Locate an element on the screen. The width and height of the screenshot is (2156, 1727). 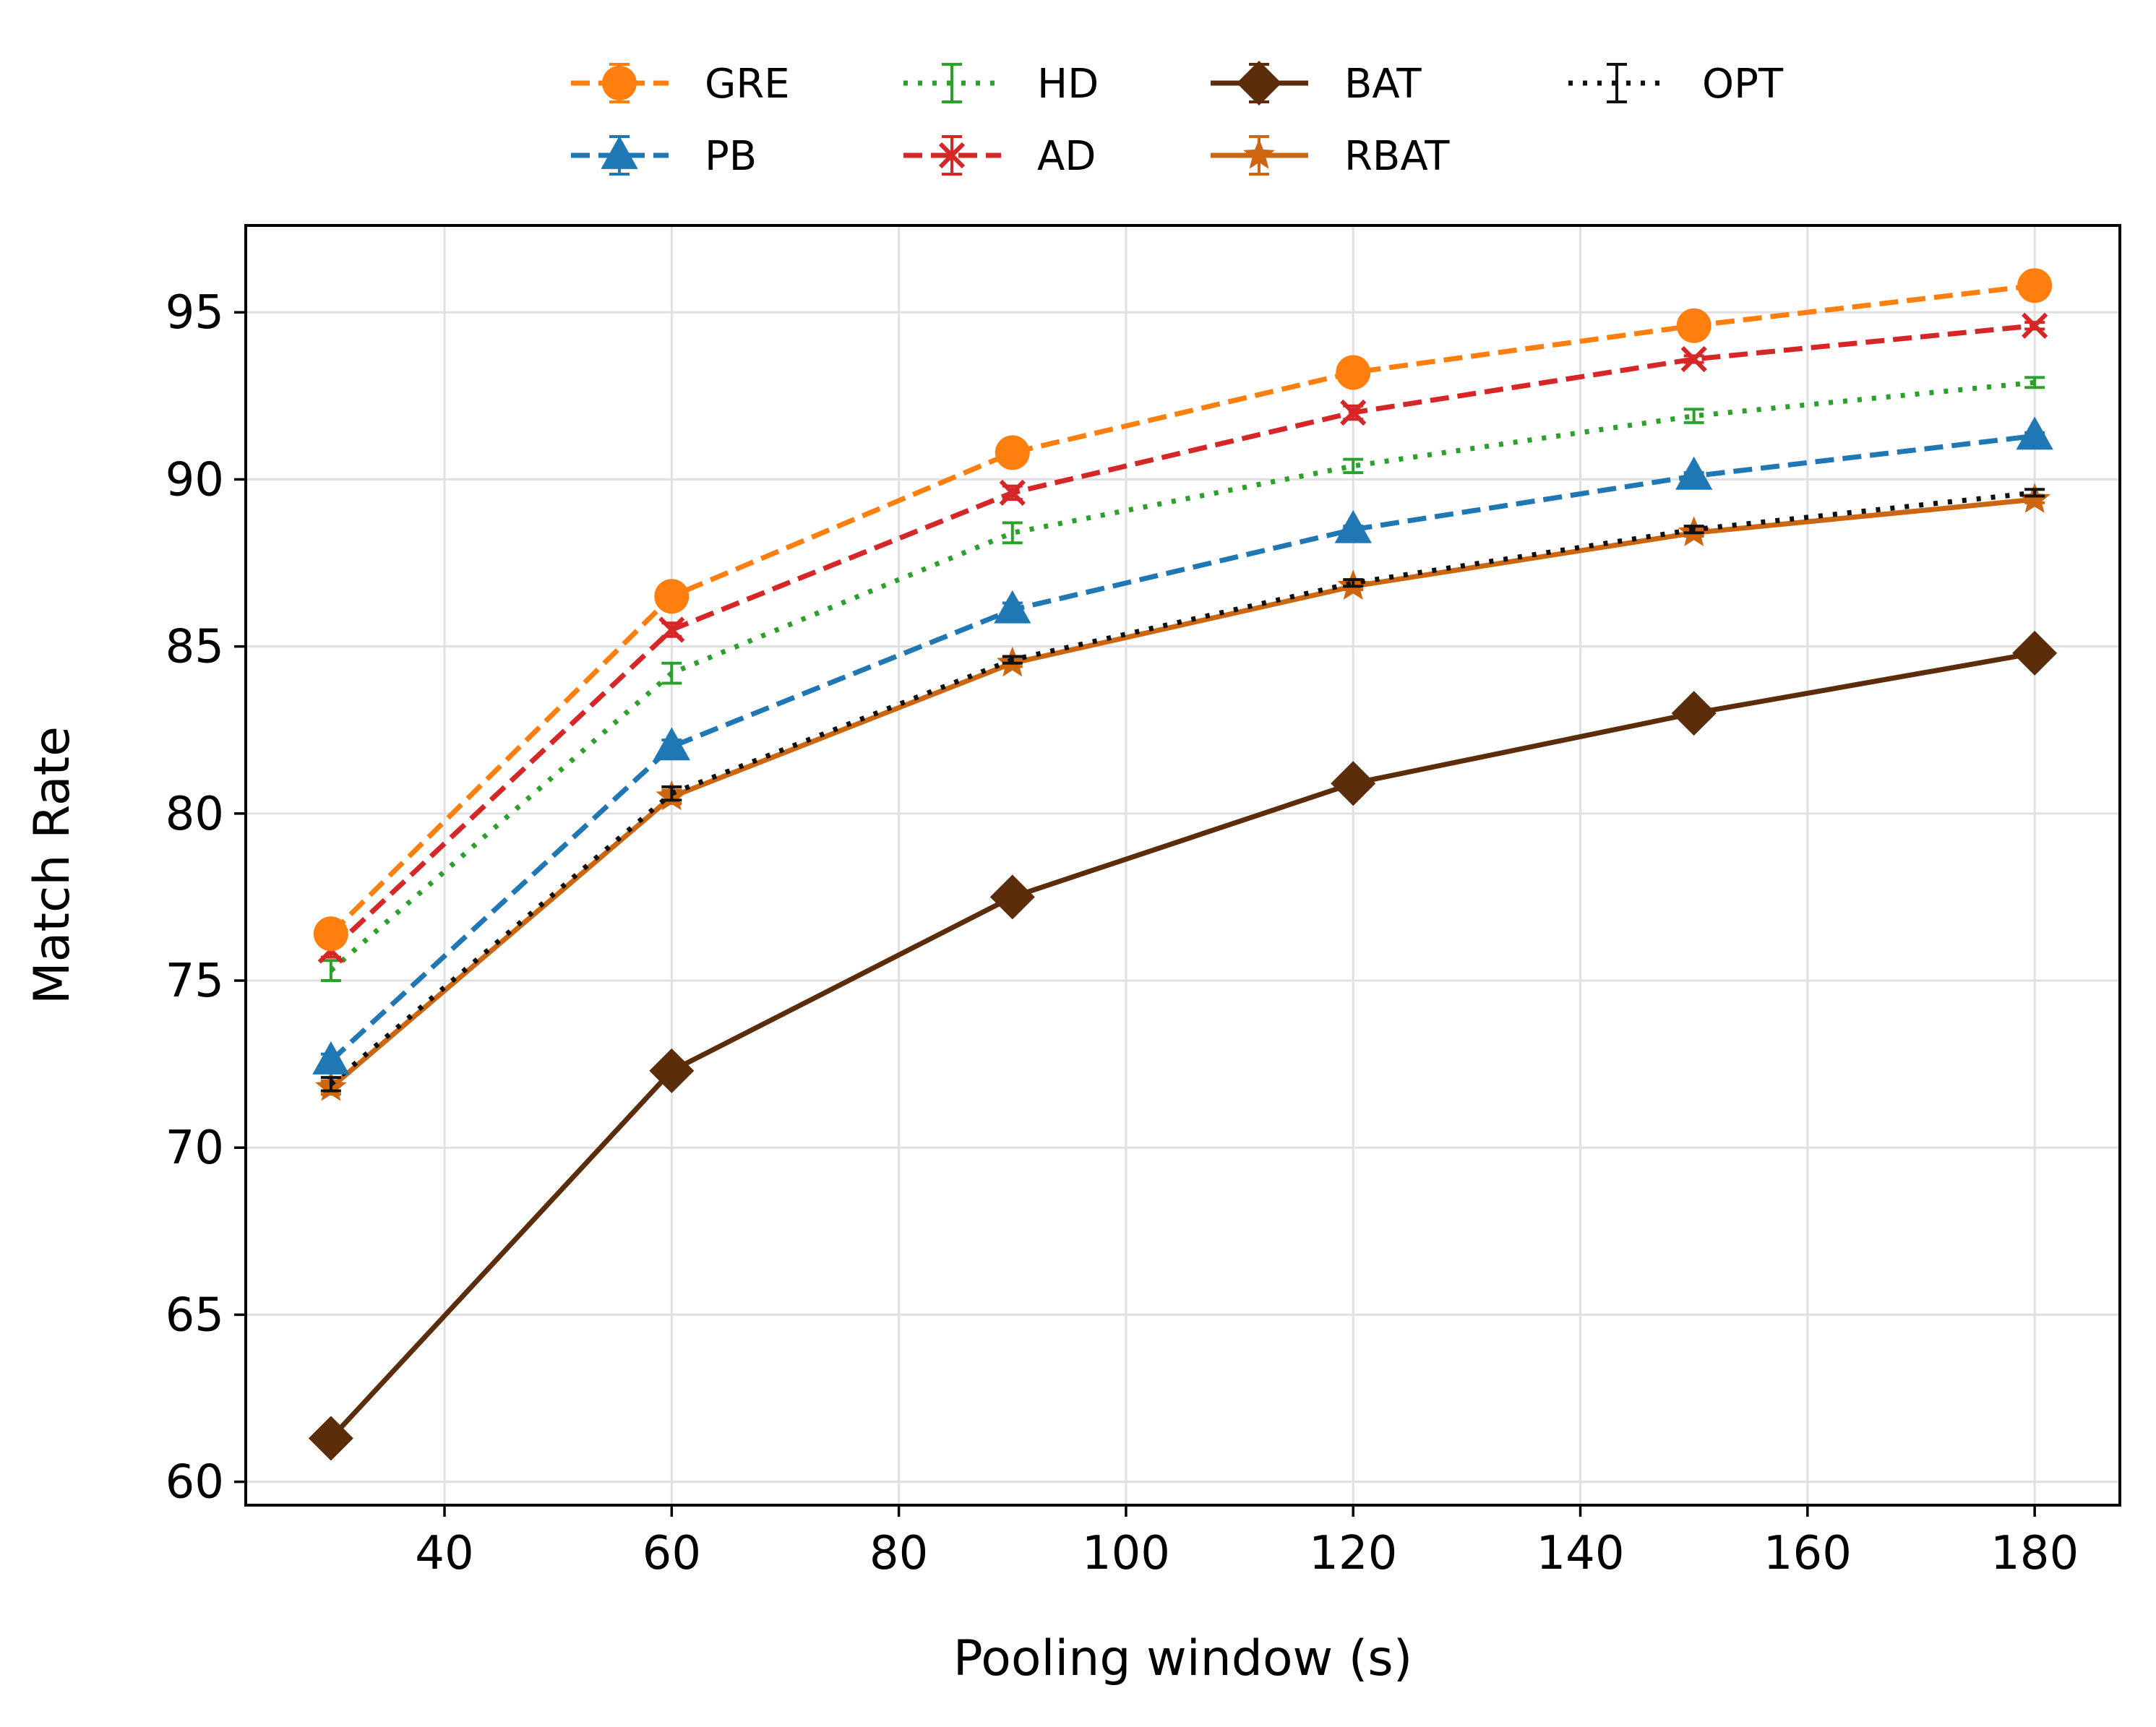
y-tick-label: 75 is located at coordinates (195, 981).